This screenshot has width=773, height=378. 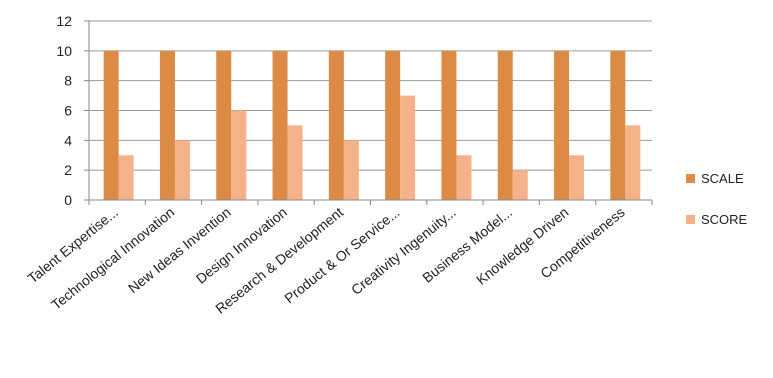 I want to click on y-tick-labels: 0 2 4 6 8 10 12, so click(x=64, y=110).